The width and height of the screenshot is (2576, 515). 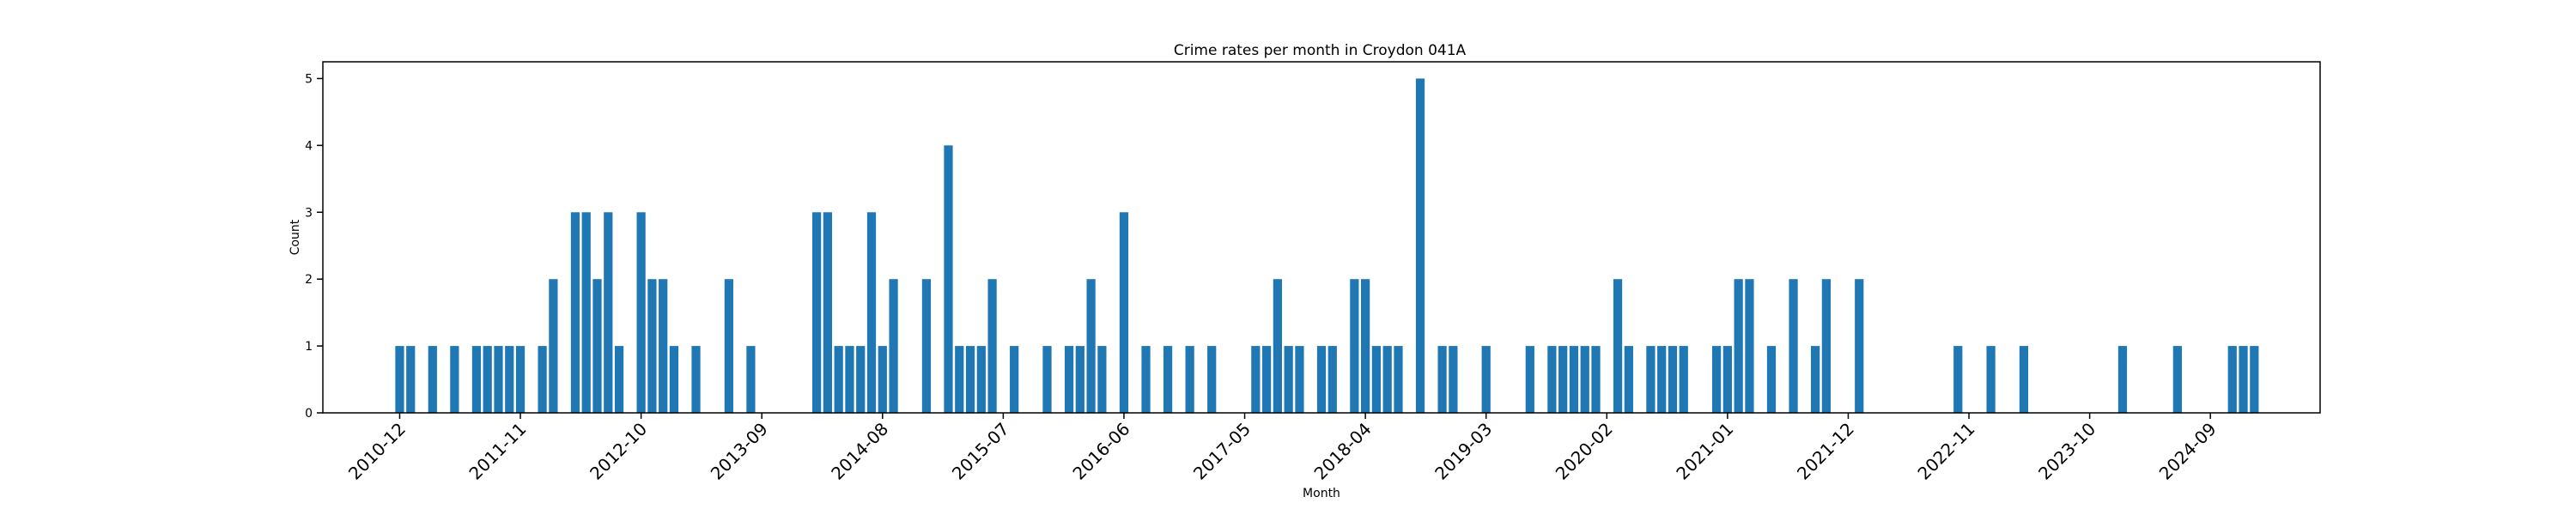 I want to click on y-tick-label: 4, so click(x=309, y=146).